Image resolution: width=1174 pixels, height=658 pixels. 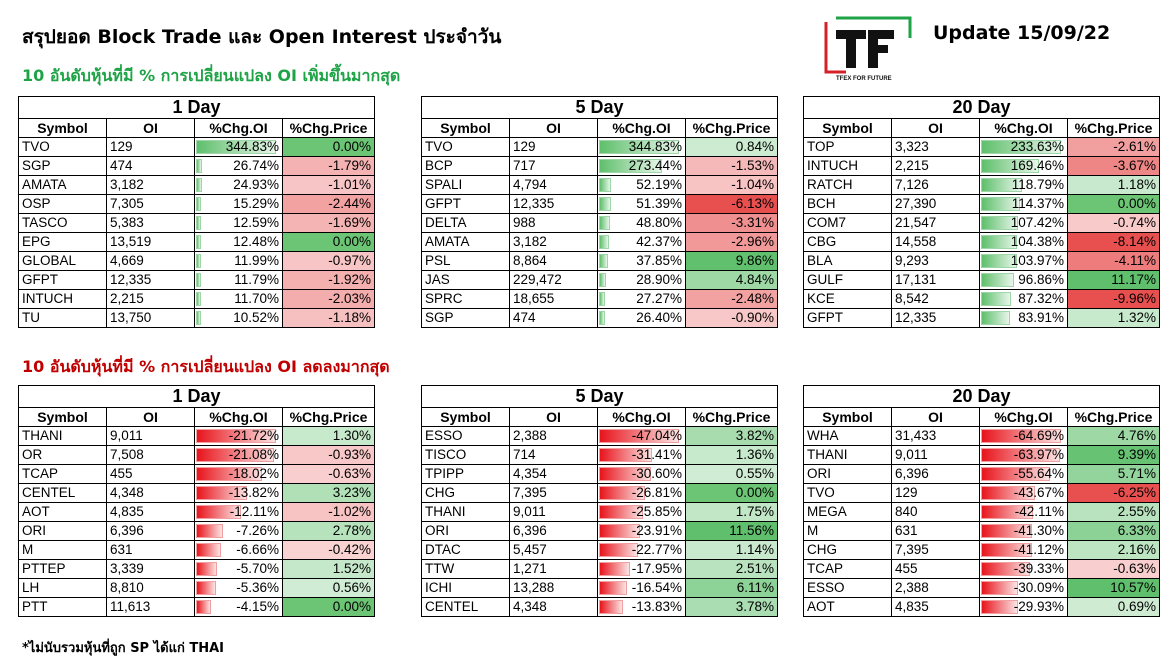 What do you see at coordinates (150, 204) in the screenshot?
I see `oi-cell: 7,305` at bounding box center [150, 204].